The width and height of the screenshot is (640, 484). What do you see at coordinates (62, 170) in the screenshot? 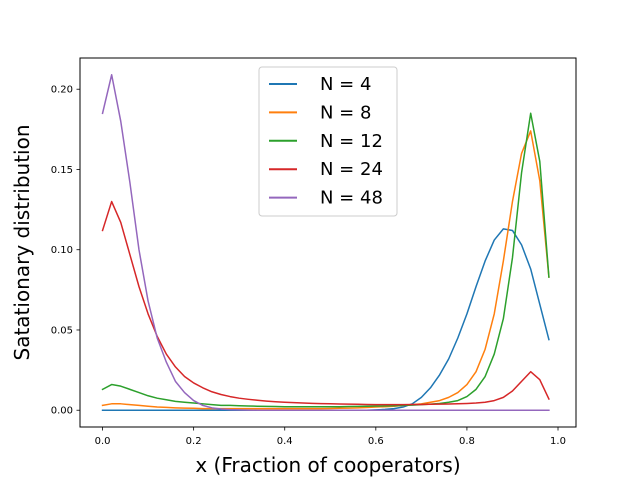
I see `y-tick-label: 0.15` at bounding box center [62, 170].